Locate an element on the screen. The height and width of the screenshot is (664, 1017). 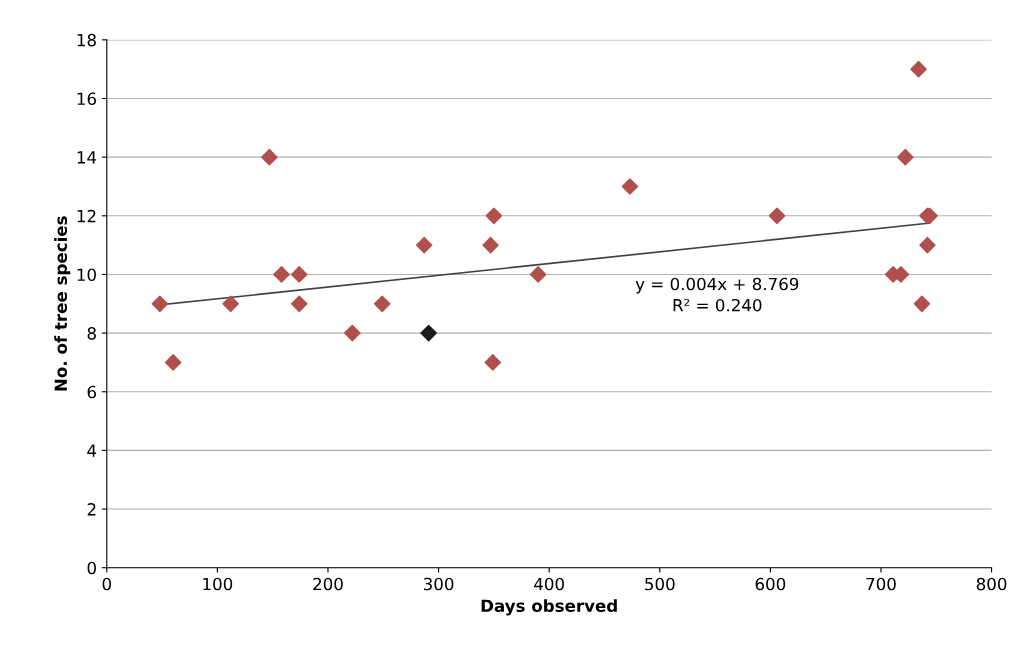
x-tick-label: 700 is located at coordinates (881, 584).